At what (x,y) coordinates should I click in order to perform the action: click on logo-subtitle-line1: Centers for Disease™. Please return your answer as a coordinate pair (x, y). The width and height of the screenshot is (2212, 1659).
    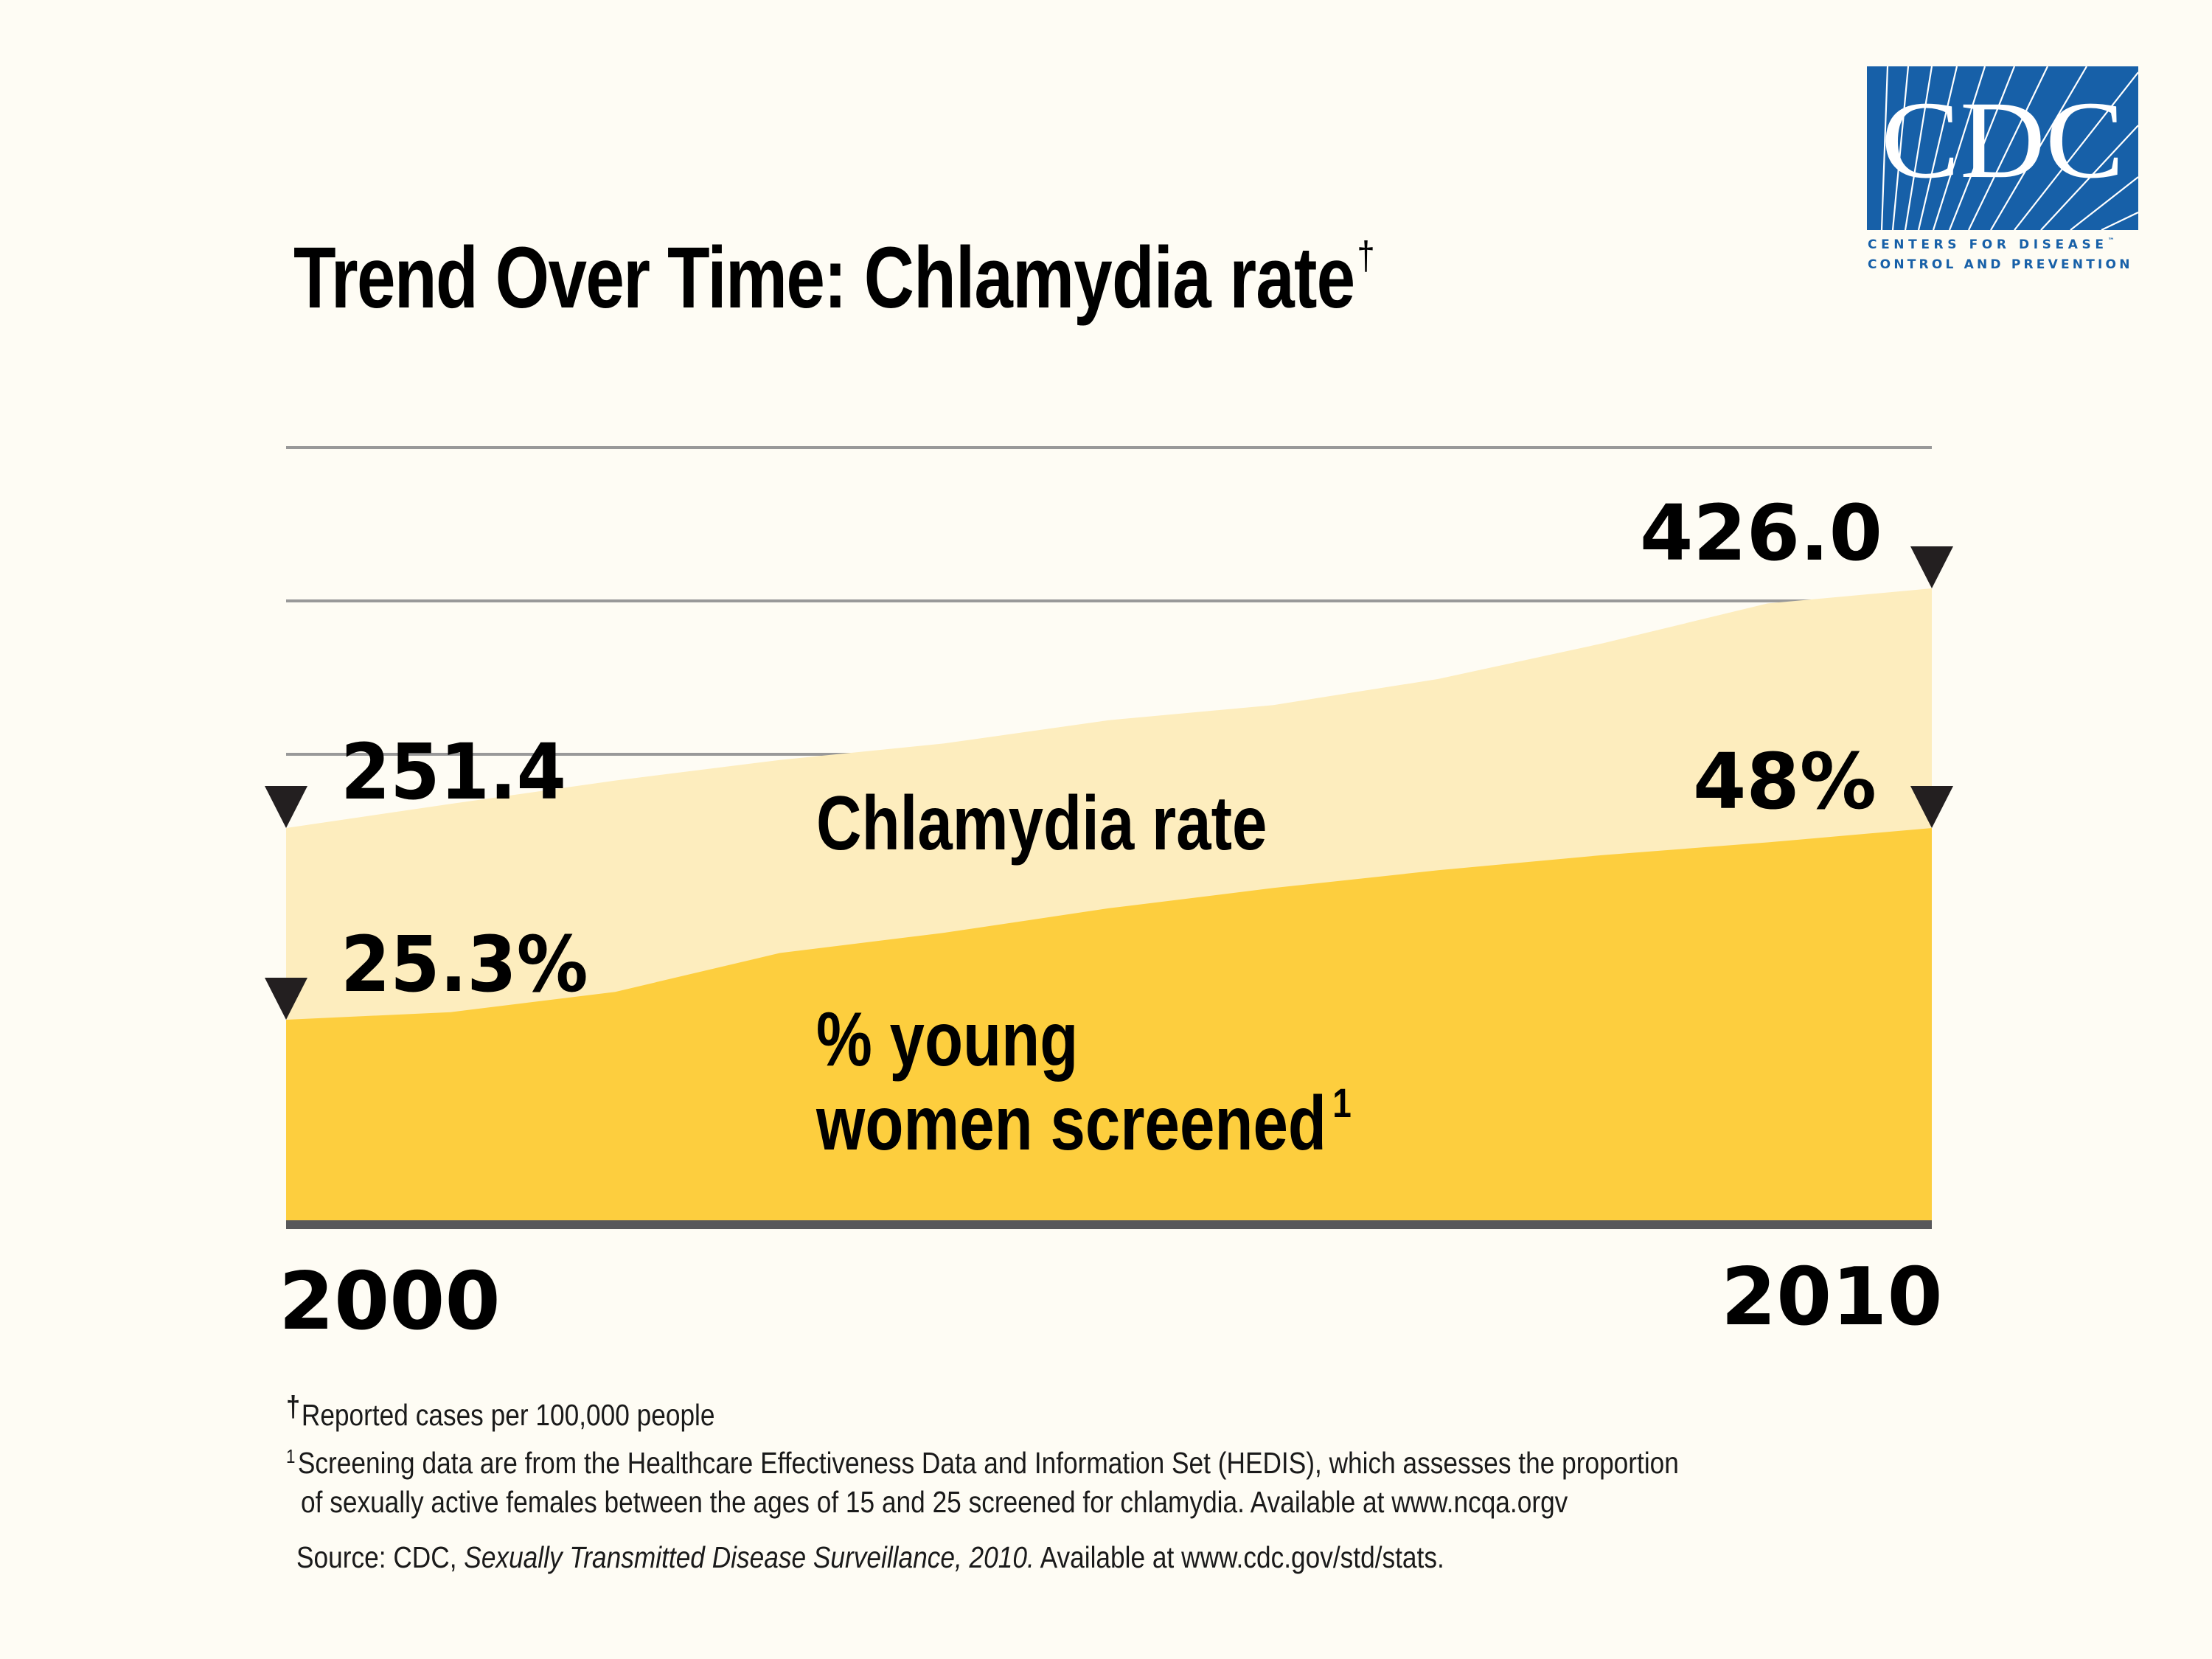
    Looking at the image, I should click on (2004, 244).